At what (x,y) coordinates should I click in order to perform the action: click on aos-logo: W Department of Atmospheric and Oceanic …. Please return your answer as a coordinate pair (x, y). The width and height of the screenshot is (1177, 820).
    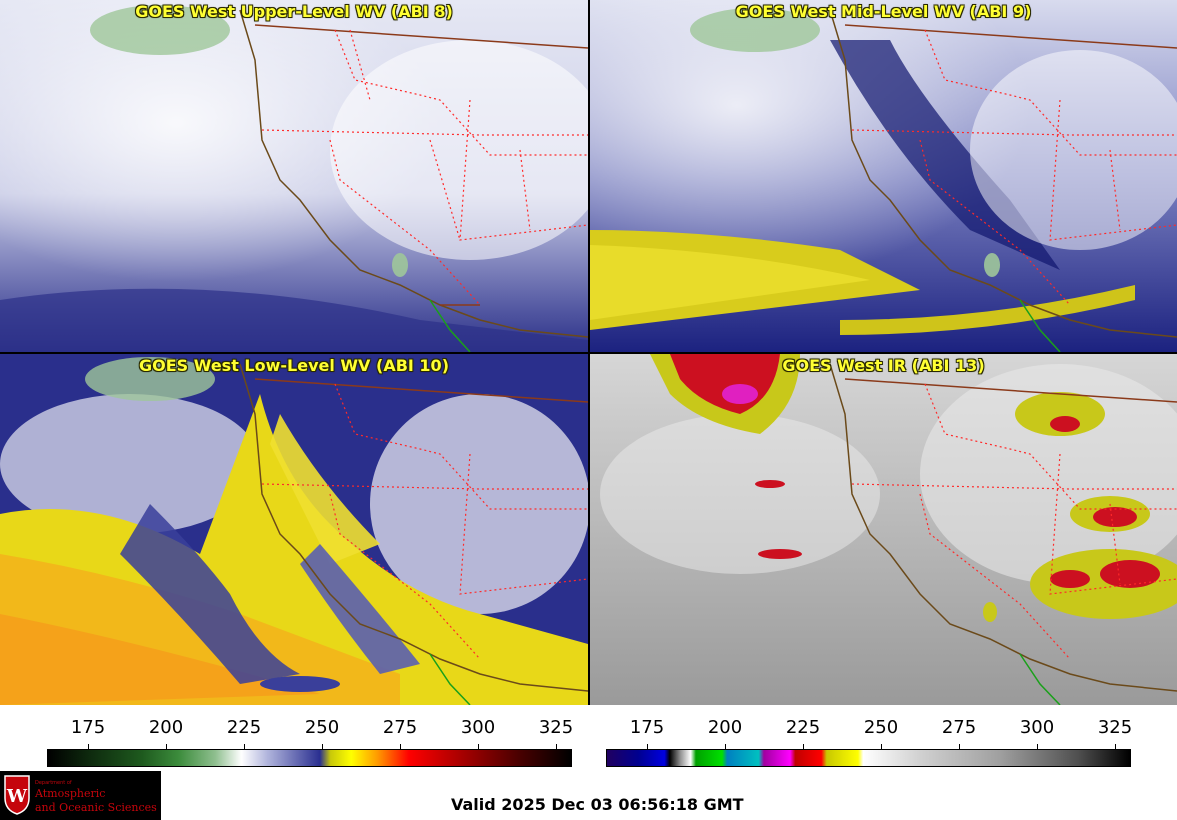
    Looking at the image, I should click on (80, 795).